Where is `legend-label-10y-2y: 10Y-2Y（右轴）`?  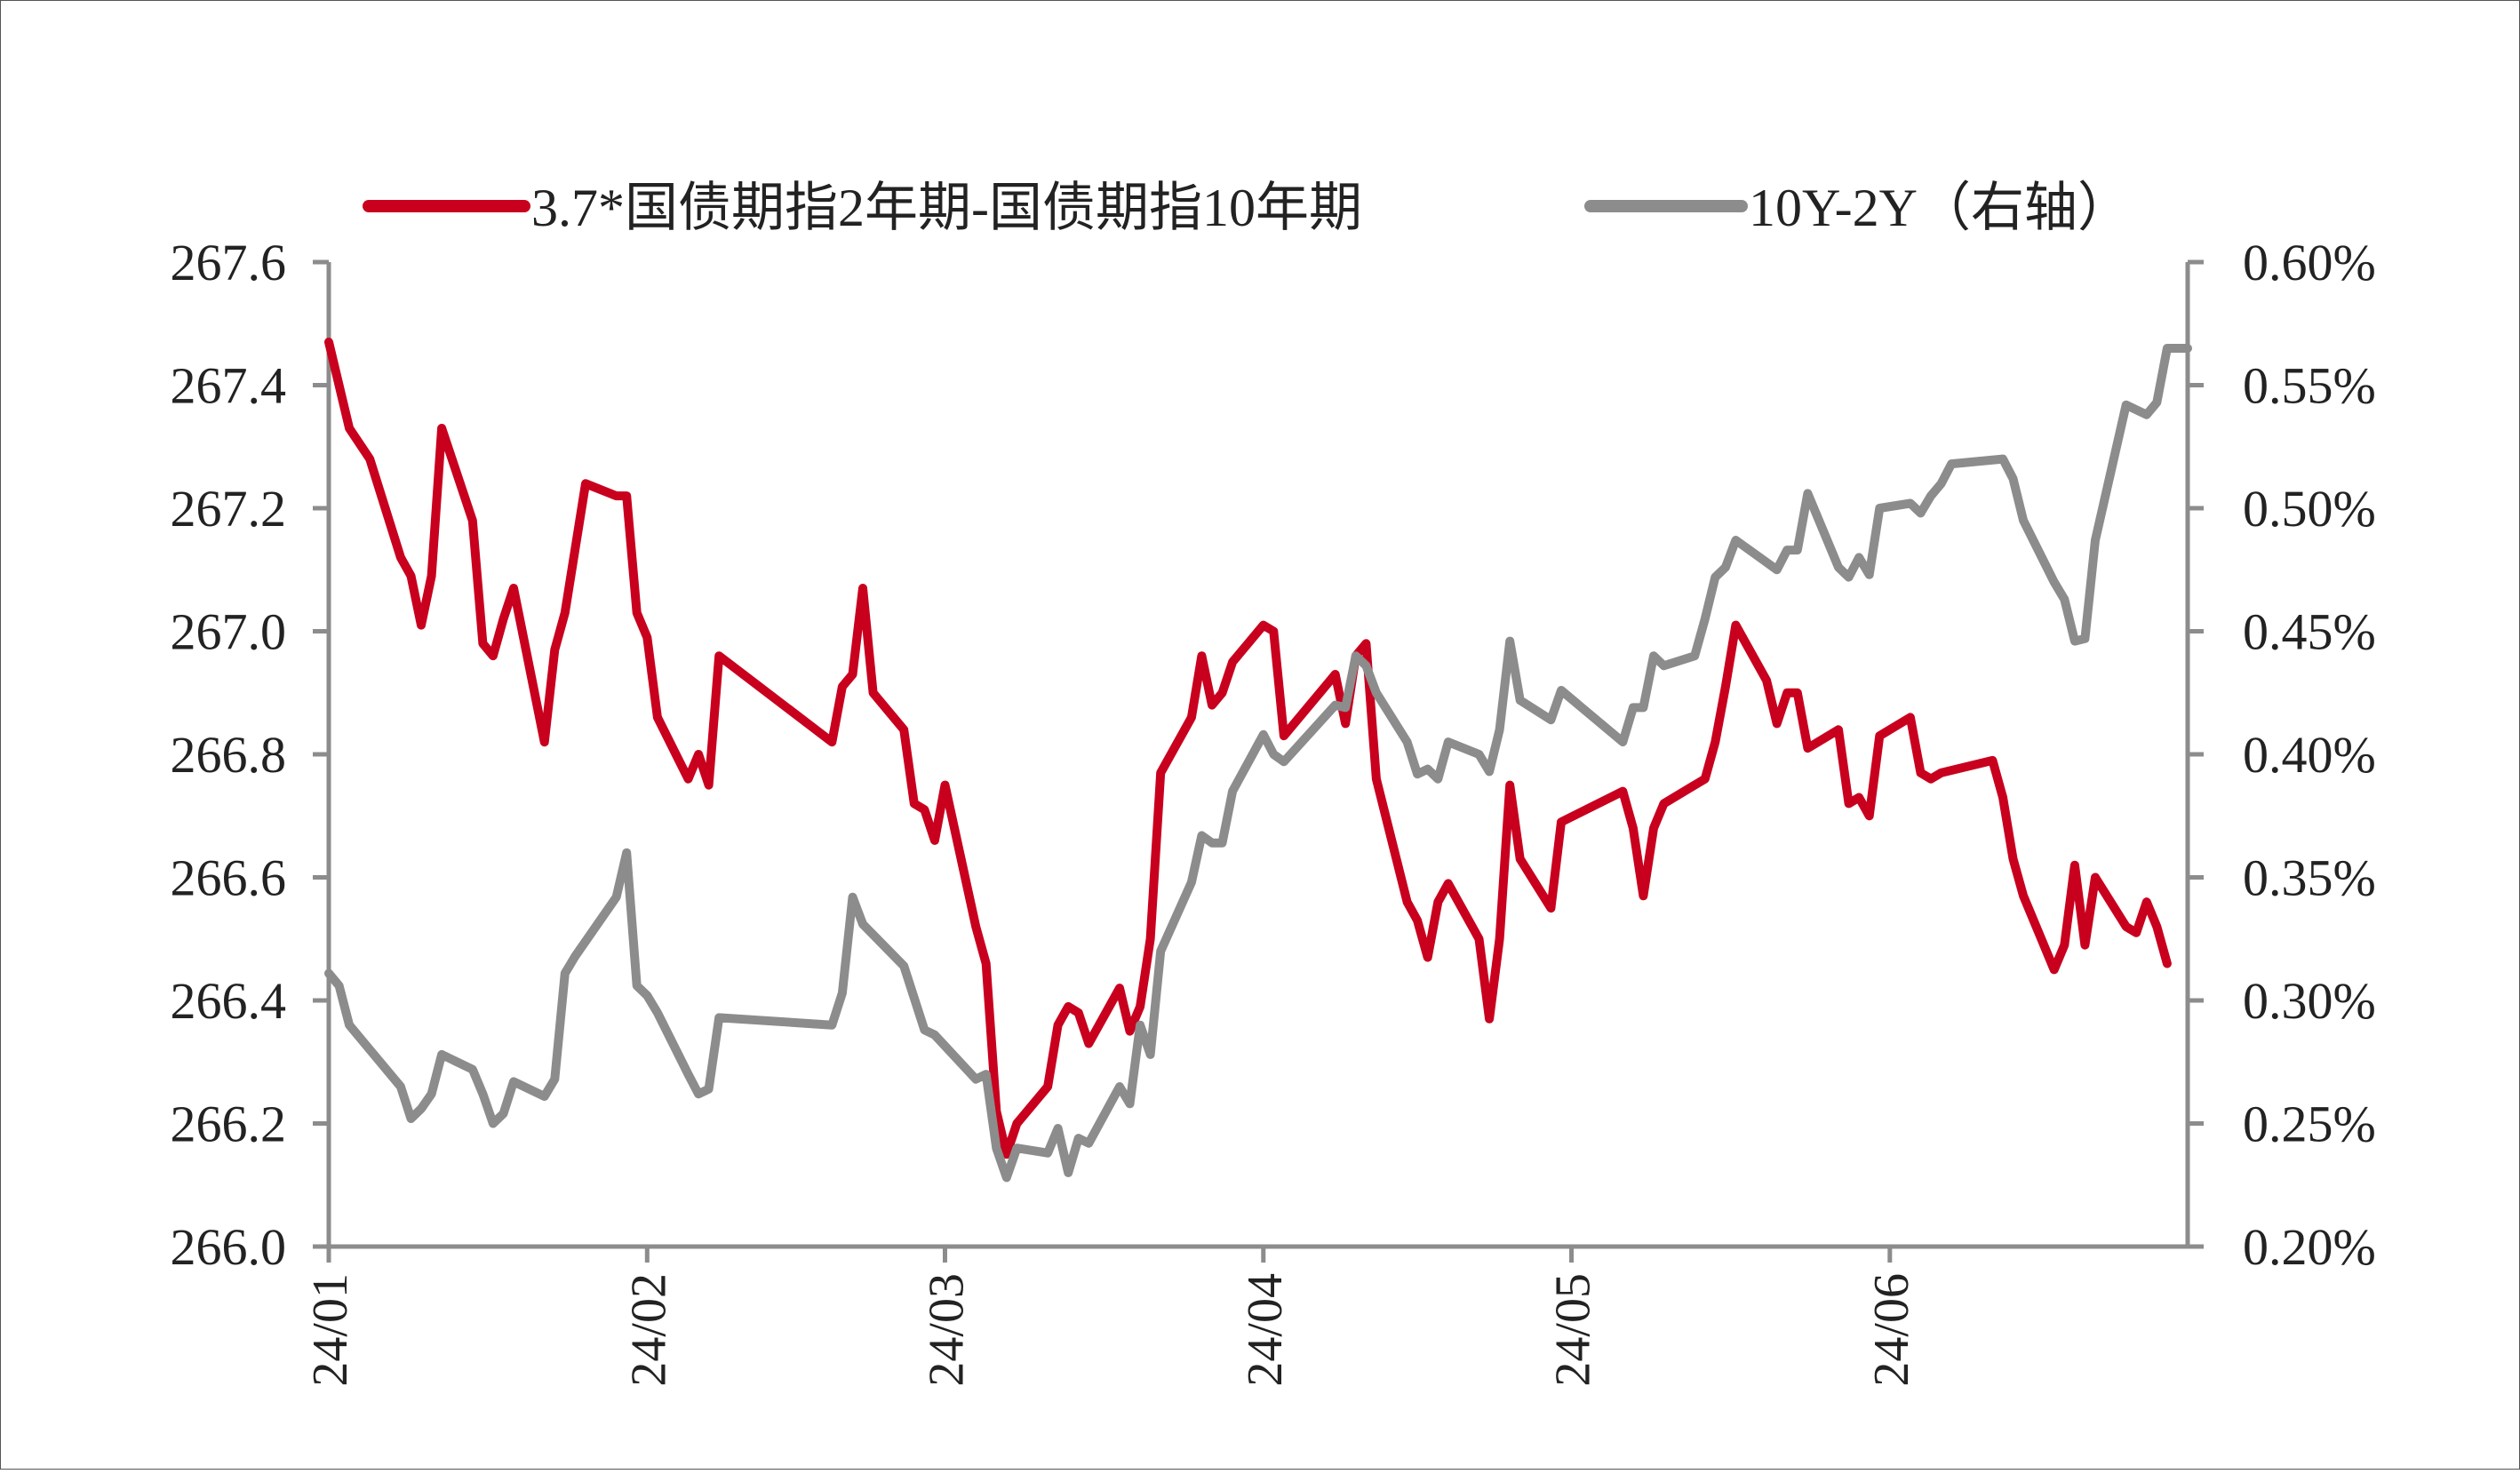 legend-label-10y-2y: 10Y-2Y（右轴） is located at coordinates (1940, 208).